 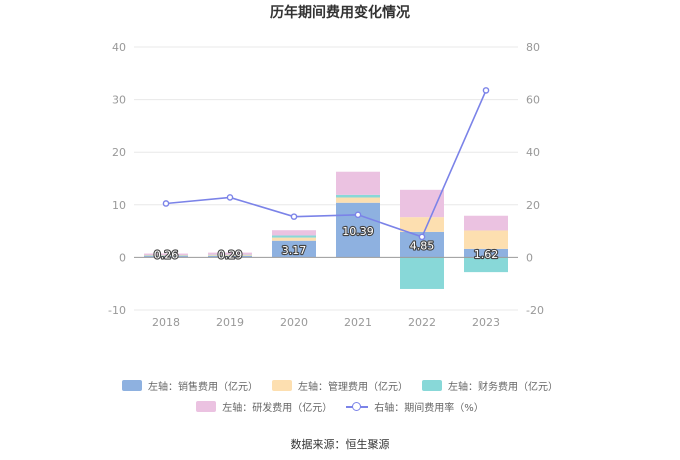 I want to click on bar-rnd-2018, so click(x=166, y=254).